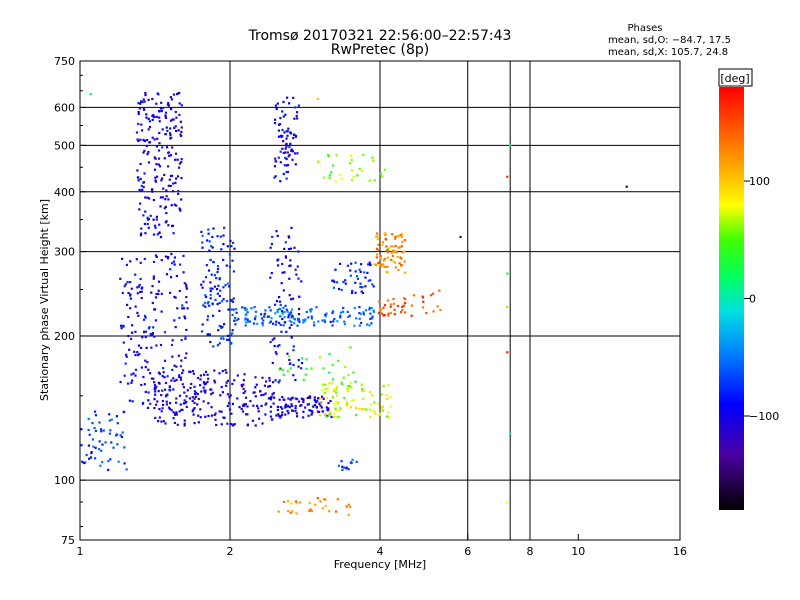 Image resolution: width=800 pixels, height=600 pixels. What do you see at coordinates (752, 299) in the screenshot?
I see `colorbar-tick-label: 0` at bounding box center [752, 299].